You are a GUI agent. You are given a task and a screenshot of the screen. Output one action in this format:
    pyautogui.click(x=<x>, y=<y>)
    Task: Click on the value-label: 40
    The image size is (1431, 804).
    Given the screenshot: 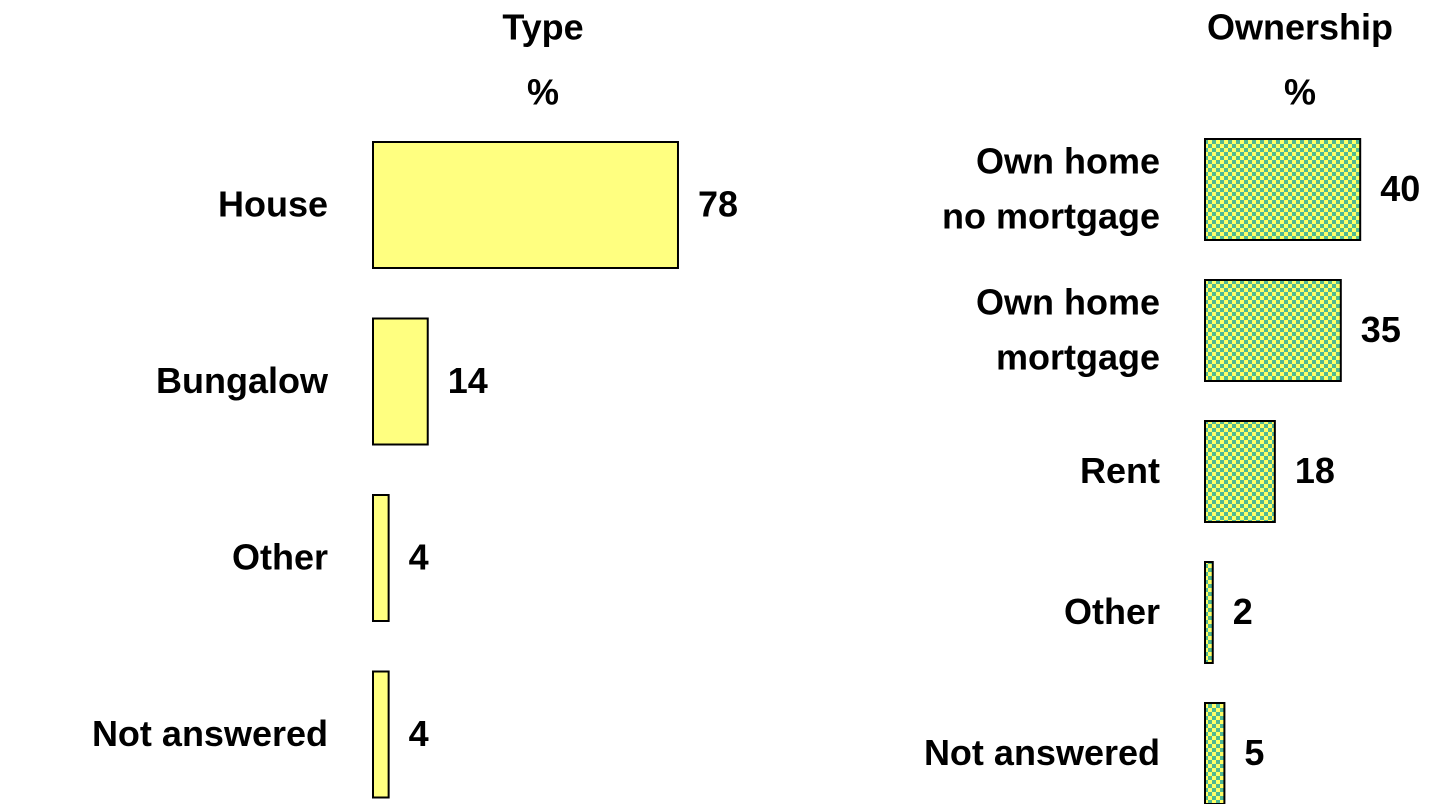 What is the action you would take?
    pyautogui.click(x=1400, y=188)
    